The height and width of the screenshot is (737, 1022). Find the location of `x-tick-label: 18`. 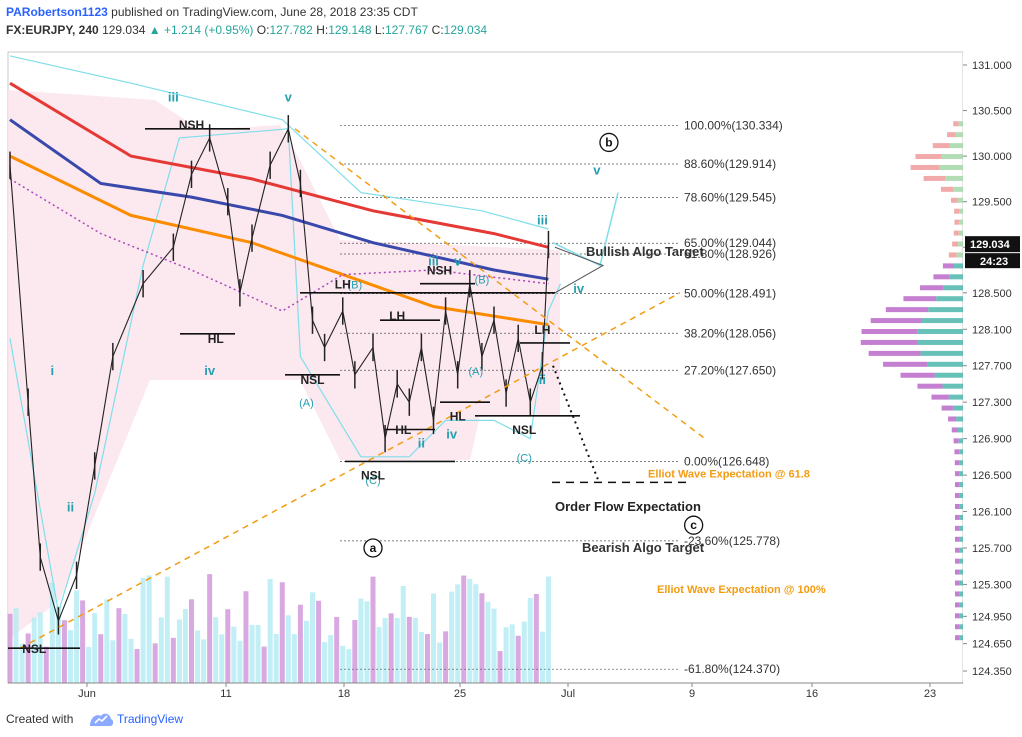

x-tick-label: 18 is located at coordinates (344, 694).